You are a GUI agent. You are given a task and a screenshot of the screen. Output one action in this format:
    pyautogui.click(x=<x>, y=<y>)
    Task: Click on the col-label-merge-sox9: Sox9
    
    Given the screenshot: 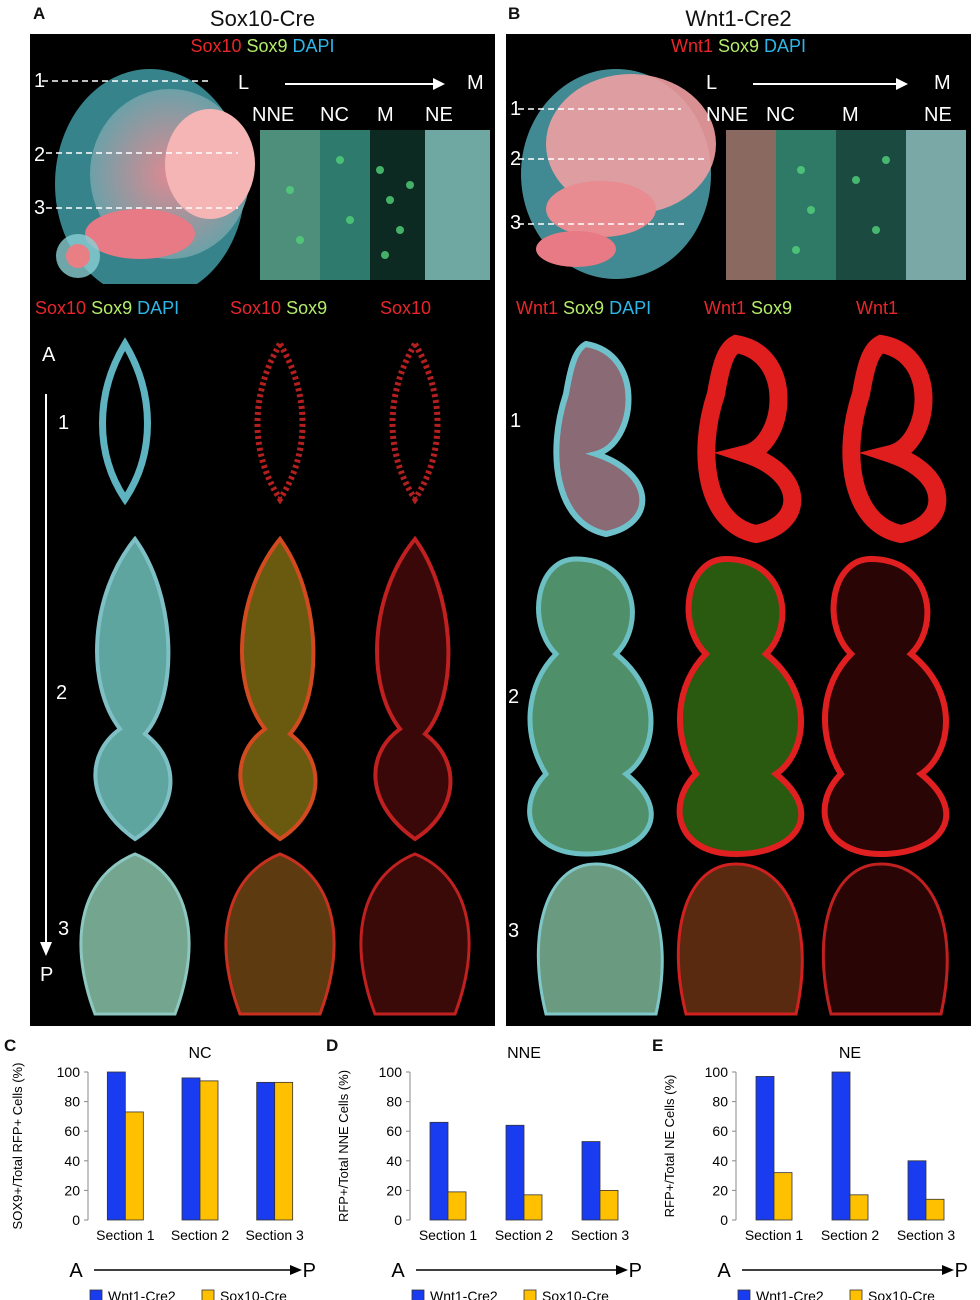 What is the action you would take?
    pyautogui.click(x=112, y=308)
    